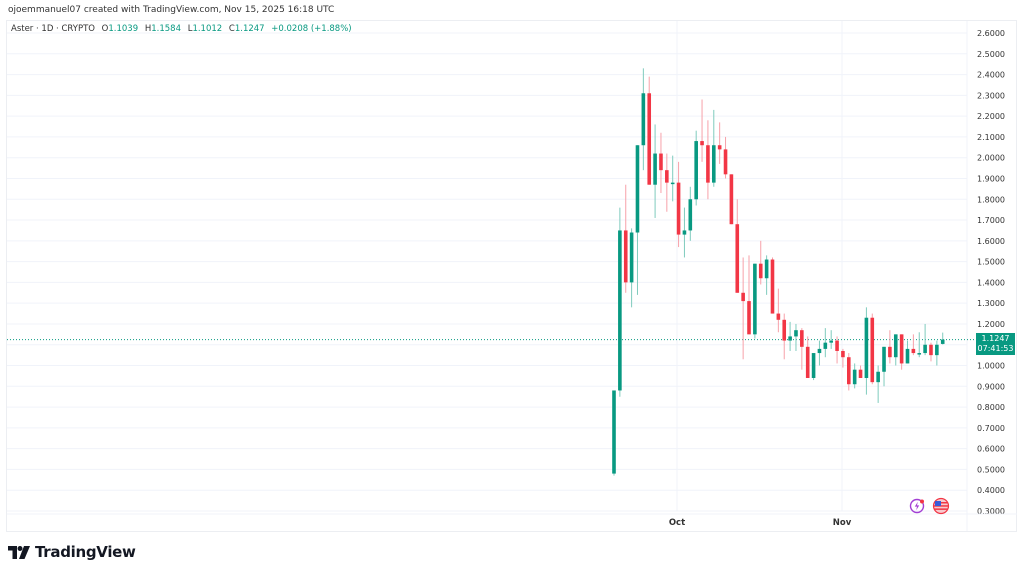 The height and width of the screenshot is (573, 1024). What do you see at coordinates (991, 366) in the screenshot?
I see `price-axis-label: 1.0000` at bounding box center [991, 366].